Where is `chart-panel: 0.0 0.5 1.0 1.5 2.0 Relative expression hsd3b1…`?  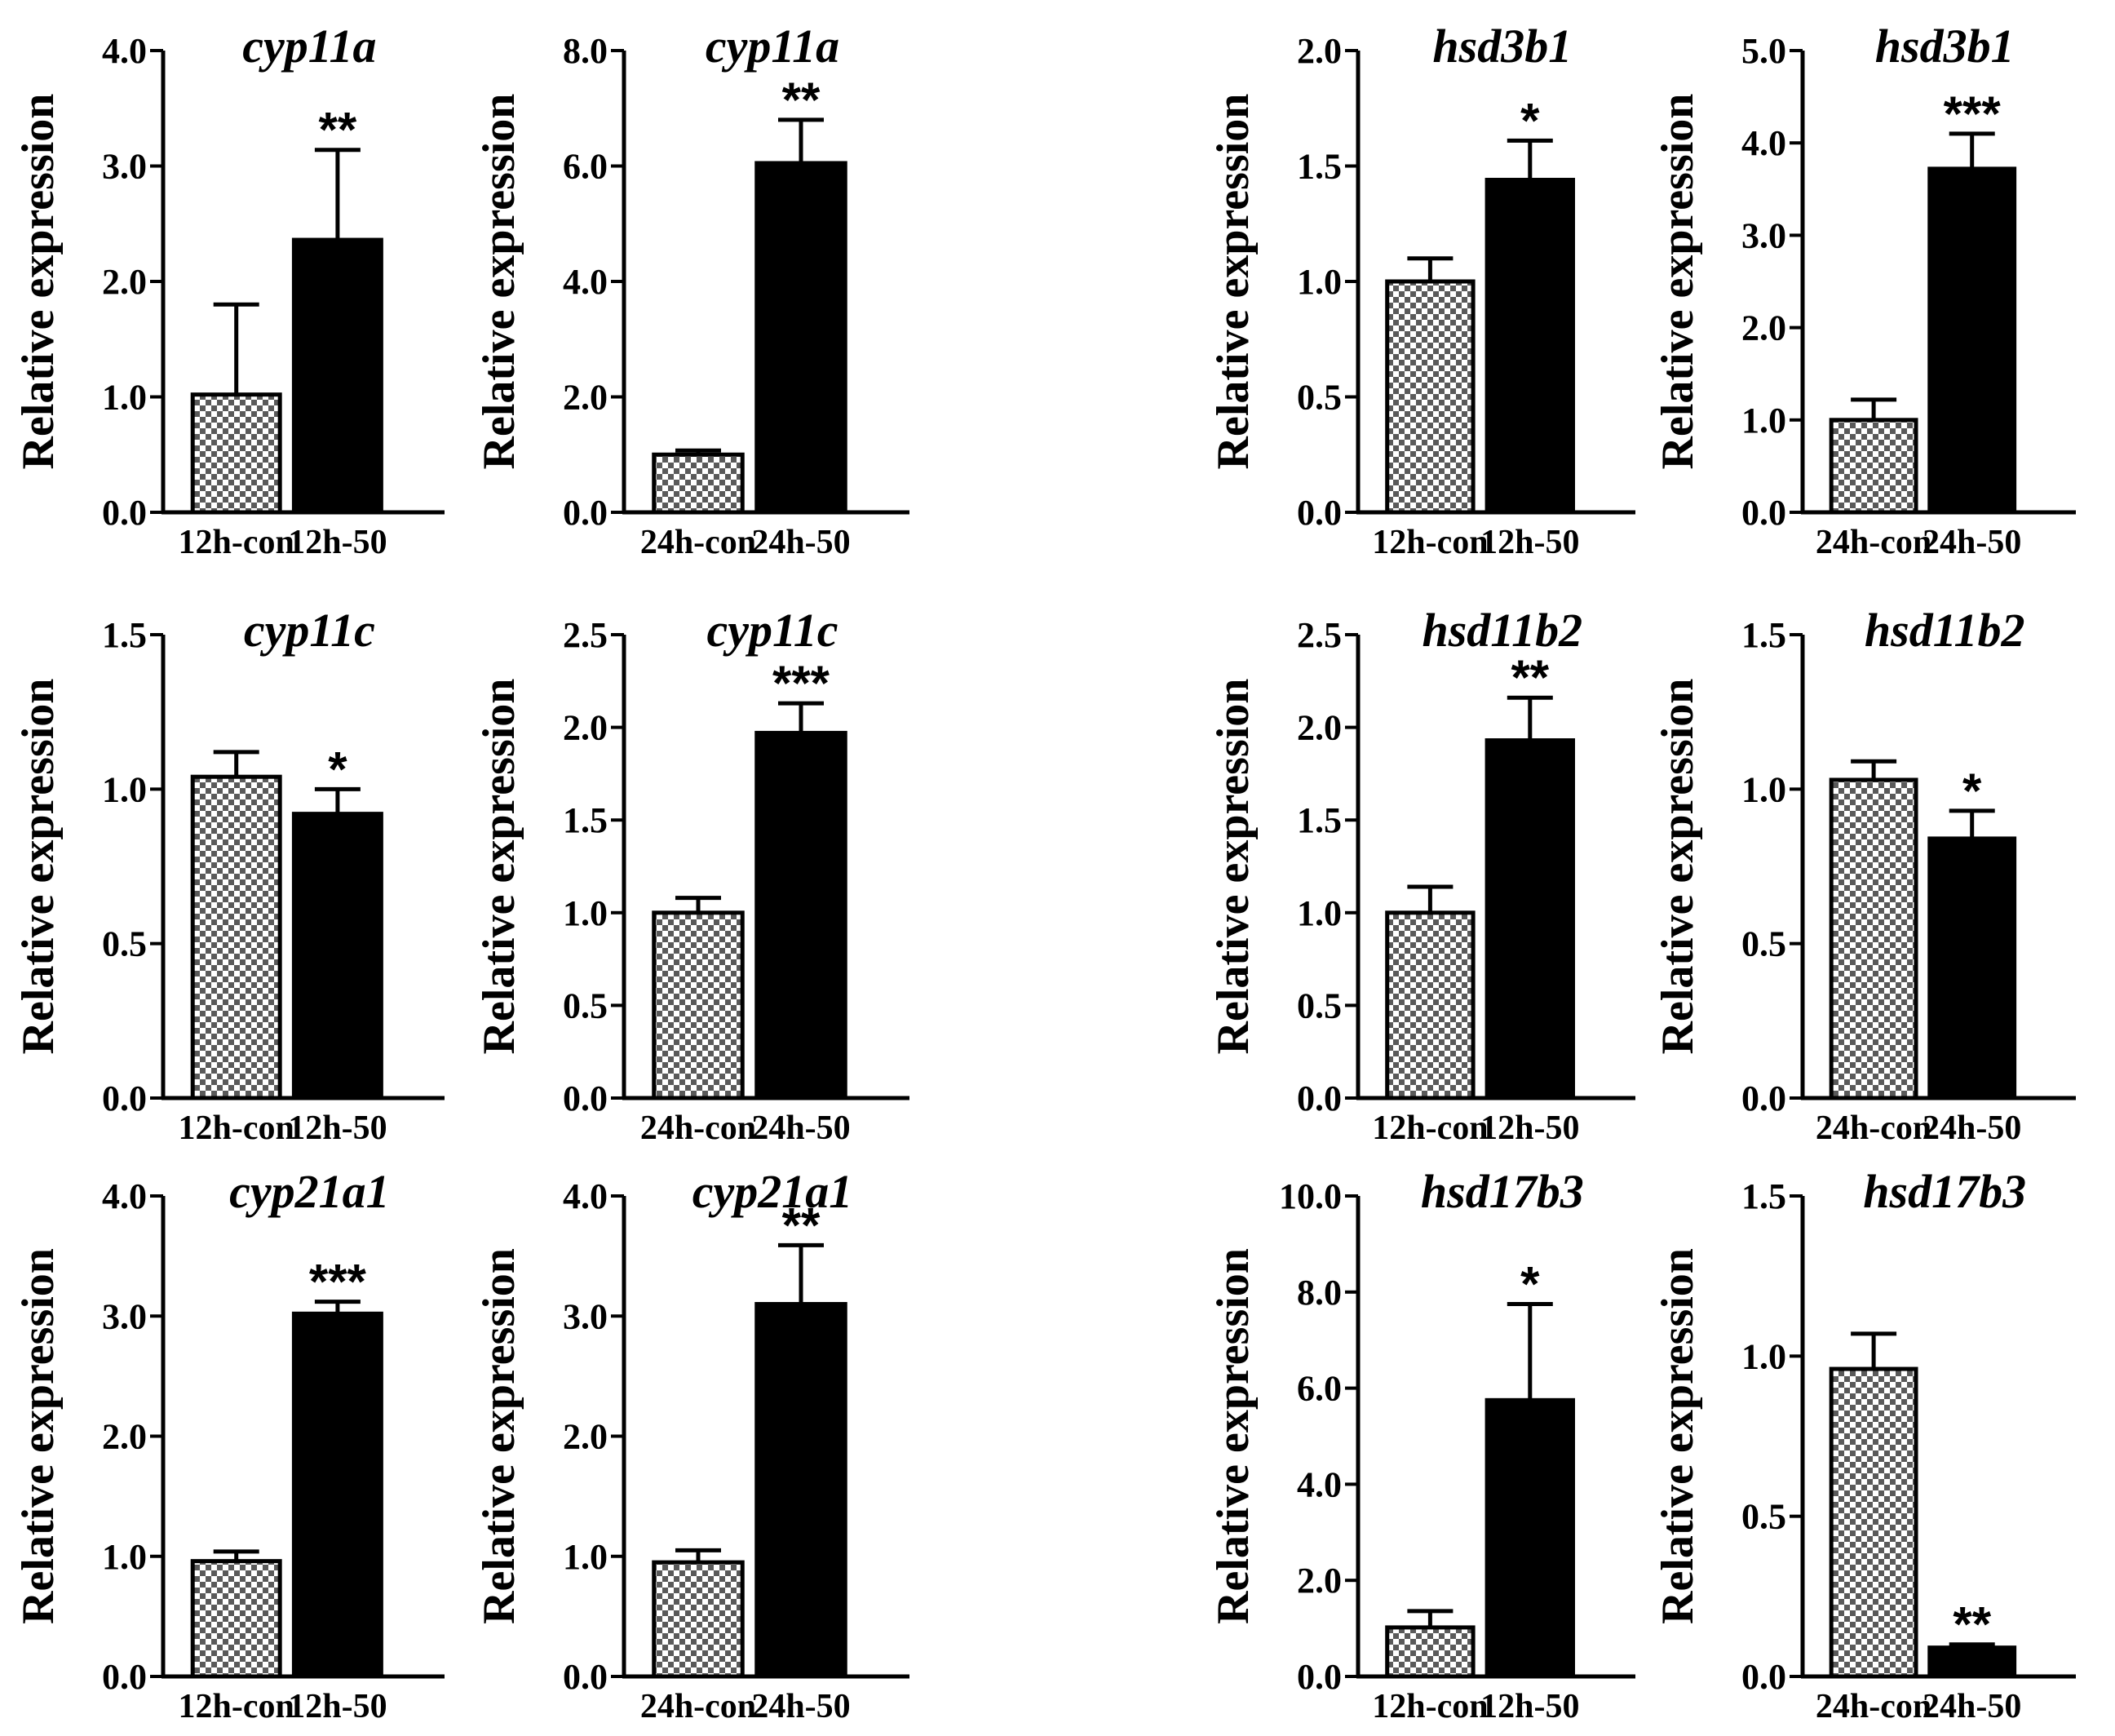
chart-panel: 0.0 0.5 1.0 1.5 2.0 Relative expression hsd3b1… is located at coordinates (1421, 290).